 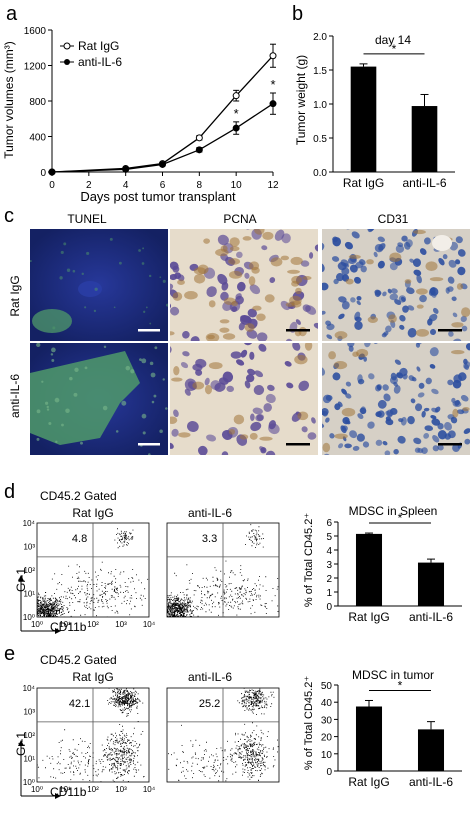 I want to click on y-tick-label-d: 3, so click(x=329, y=565).